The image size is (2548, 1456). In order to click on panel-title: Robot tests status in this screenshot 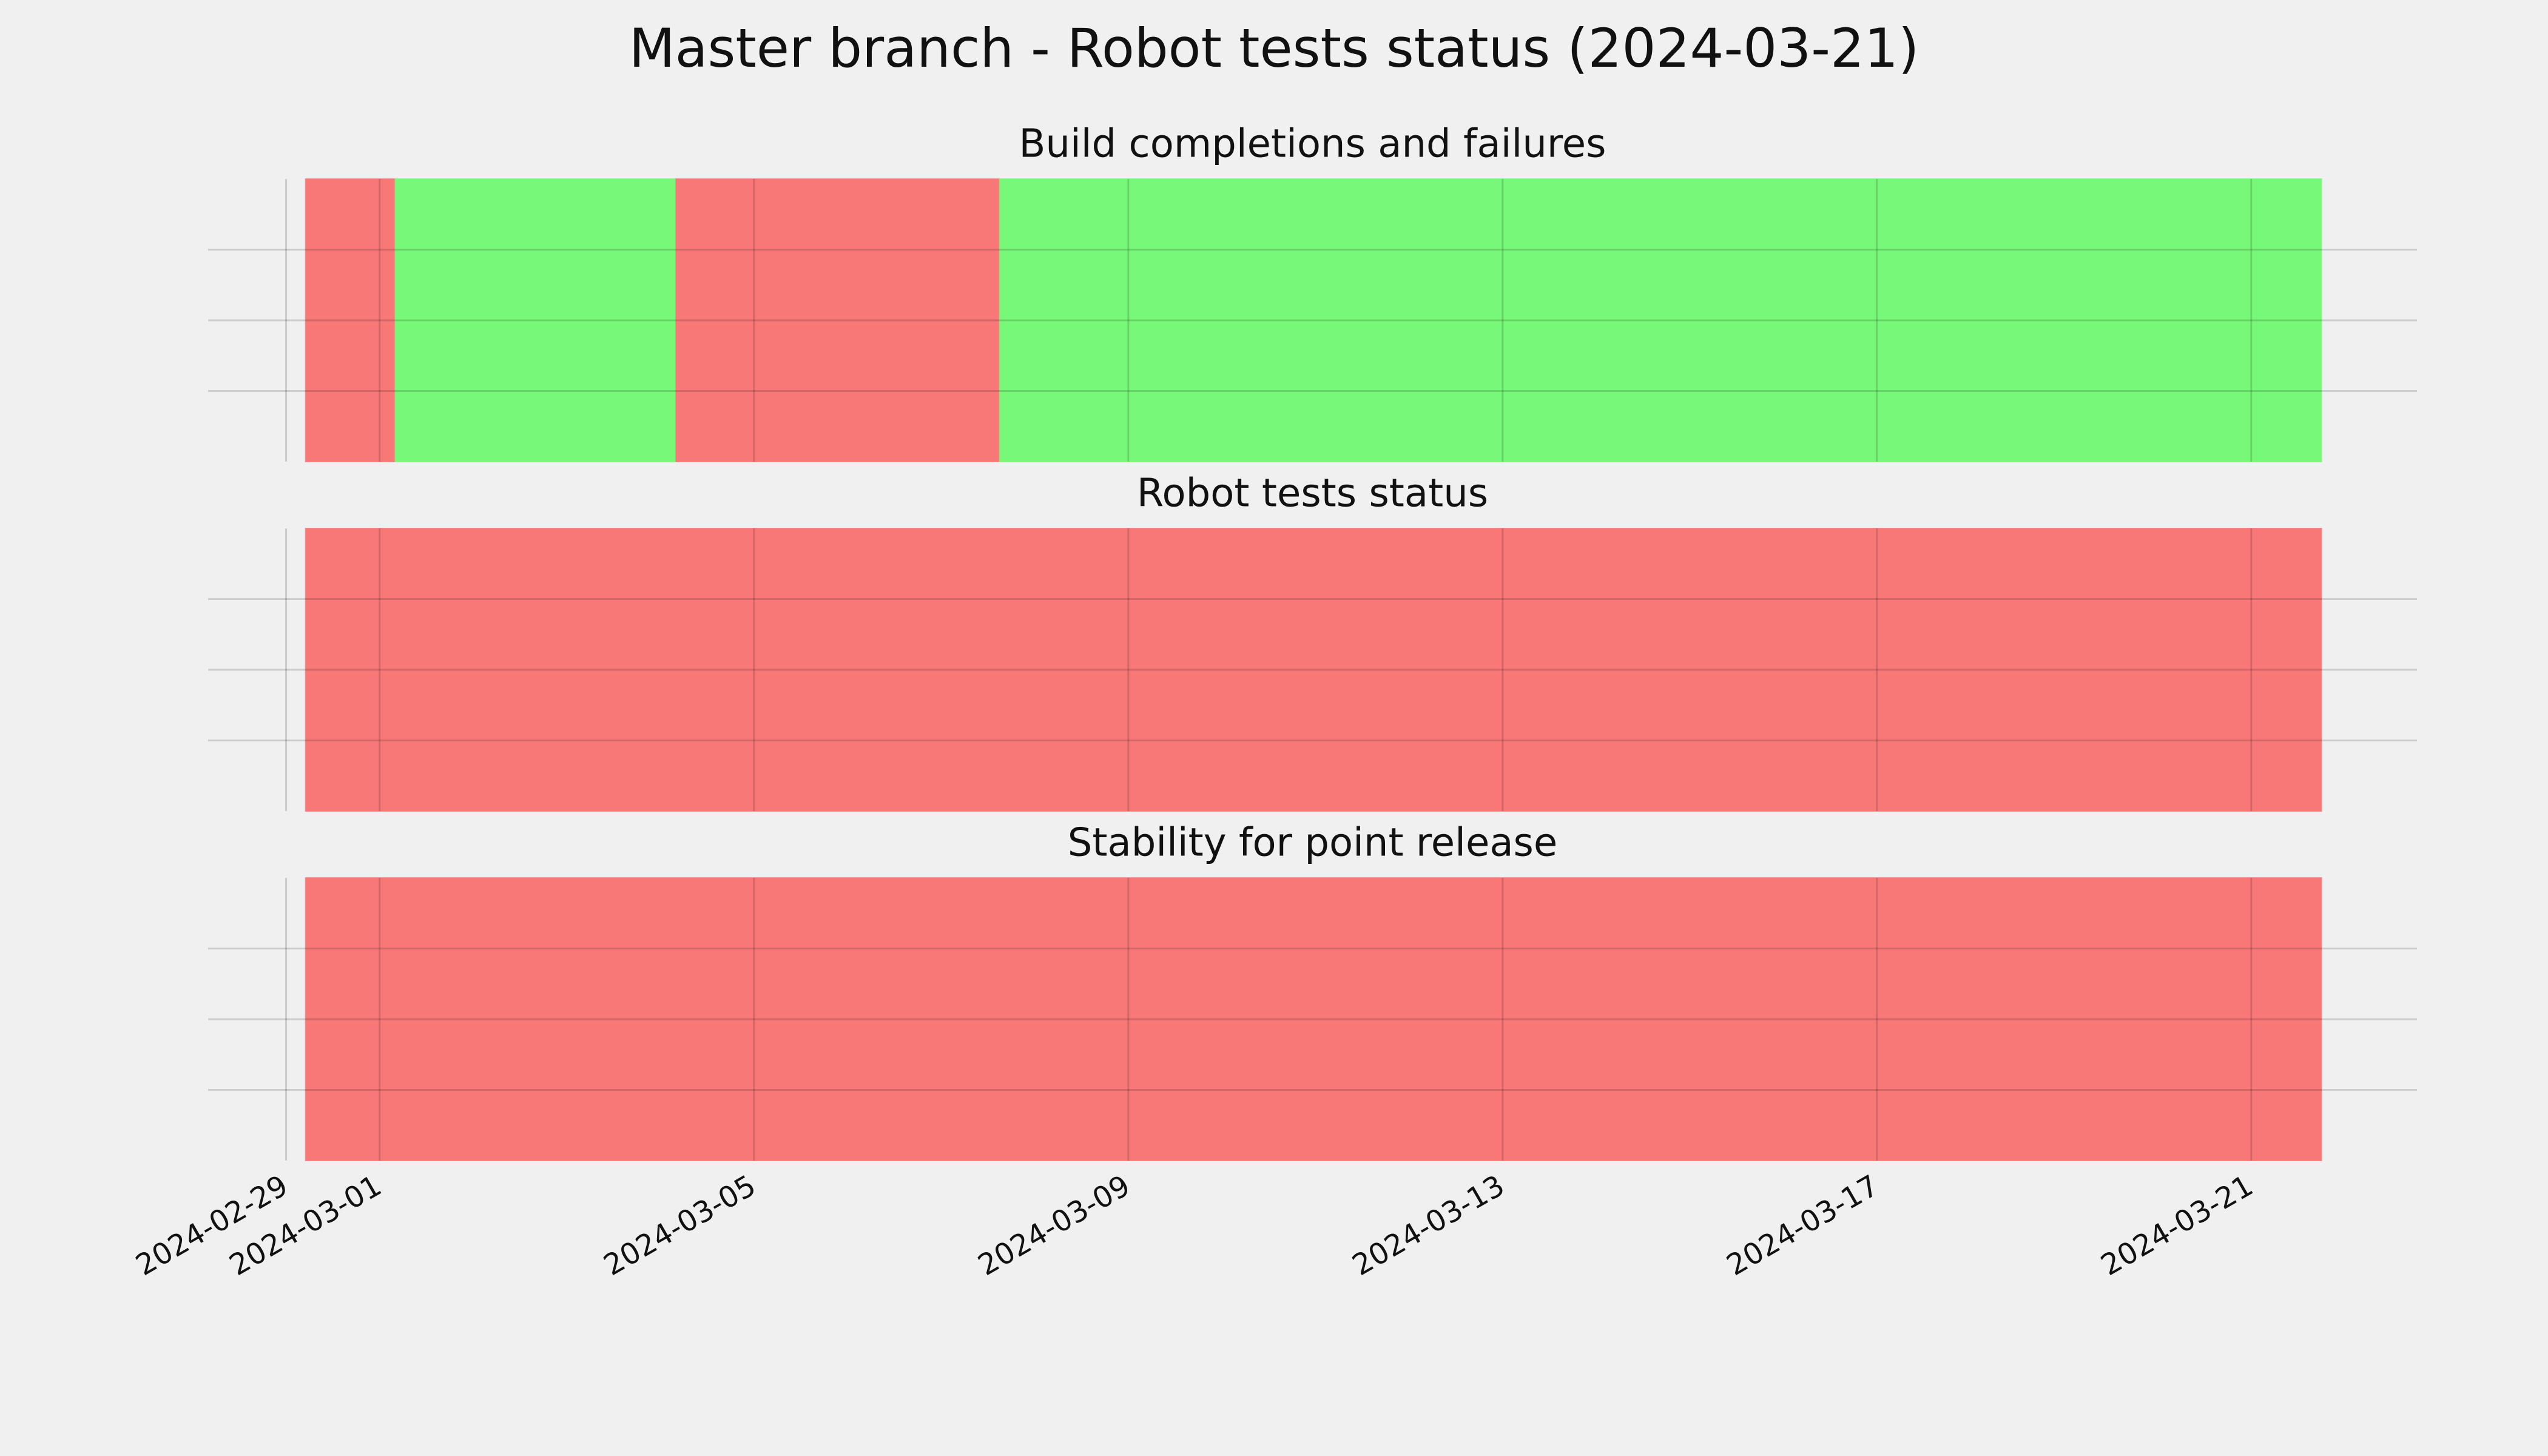, I will do `click(1312, 493)`.